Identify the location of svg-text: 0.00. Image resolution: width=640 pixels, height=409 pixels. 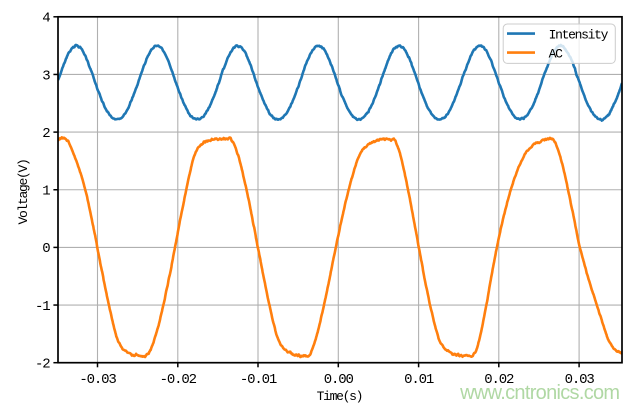
(339, 380).